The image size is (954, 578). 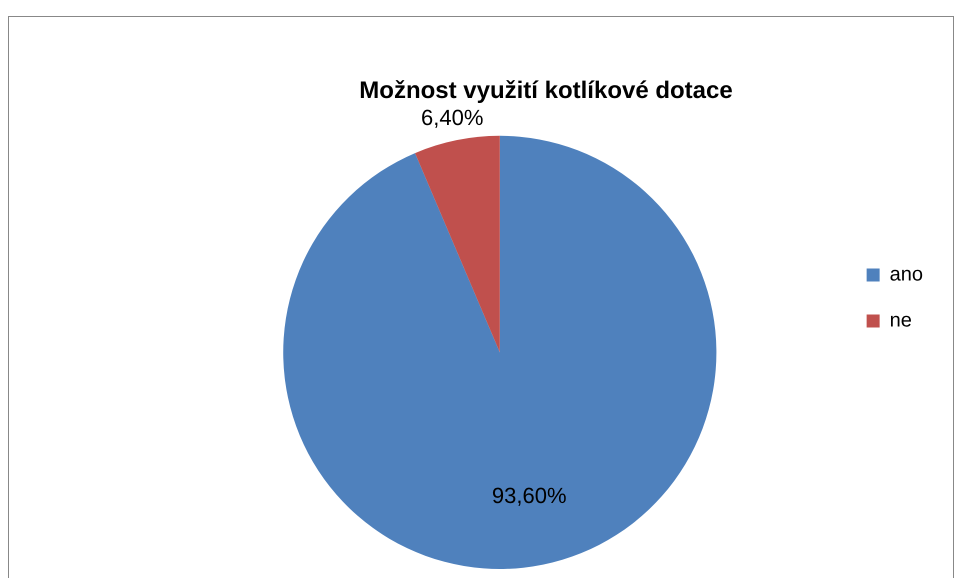 What do you see at coordinates (546, 90) in the screenshot?
I see `chart-title: Možnost využití kotlíkové dotace` at bounding box center [546, 90].